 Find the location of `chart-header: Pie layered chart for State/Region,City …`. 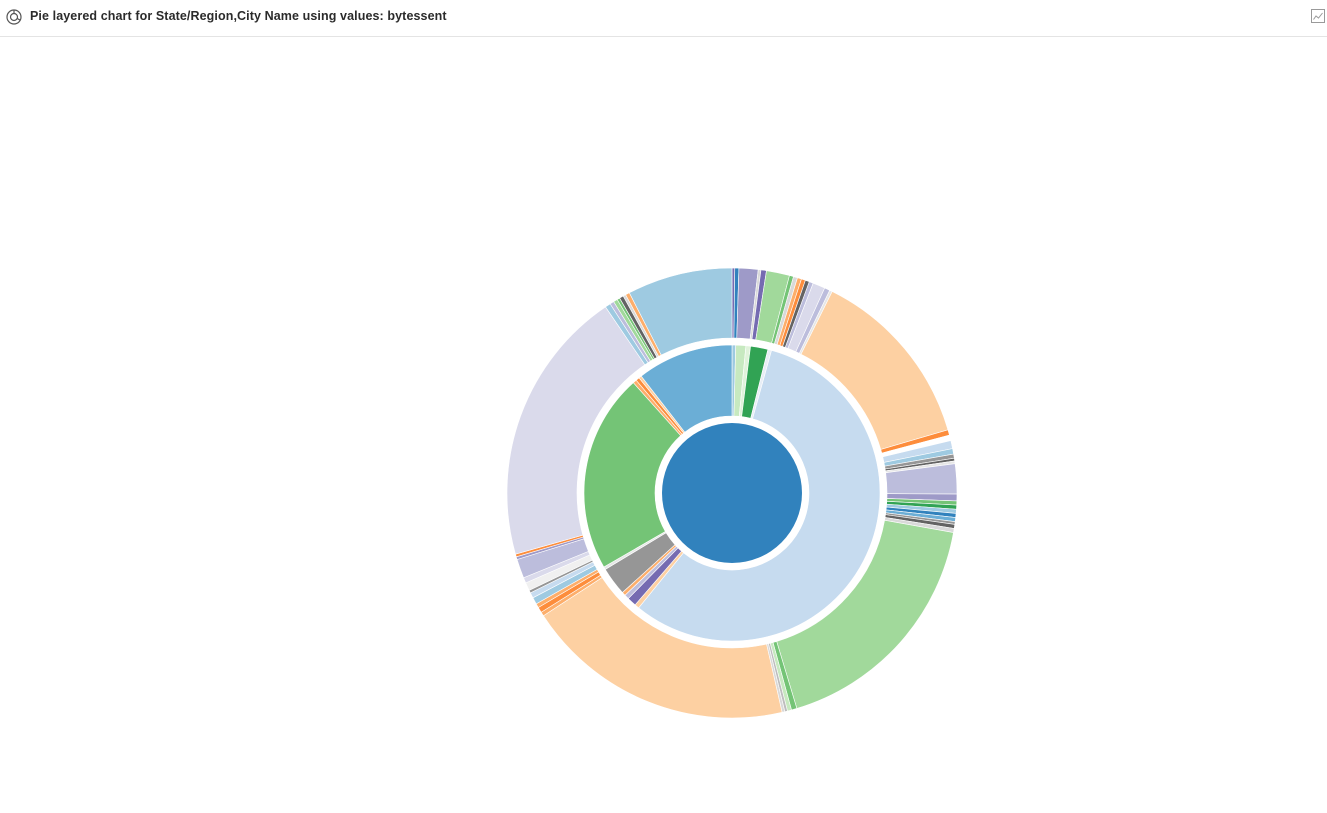

chart-header: Pie layered chart for State/Region,City … is located at coordinates (663, 18).